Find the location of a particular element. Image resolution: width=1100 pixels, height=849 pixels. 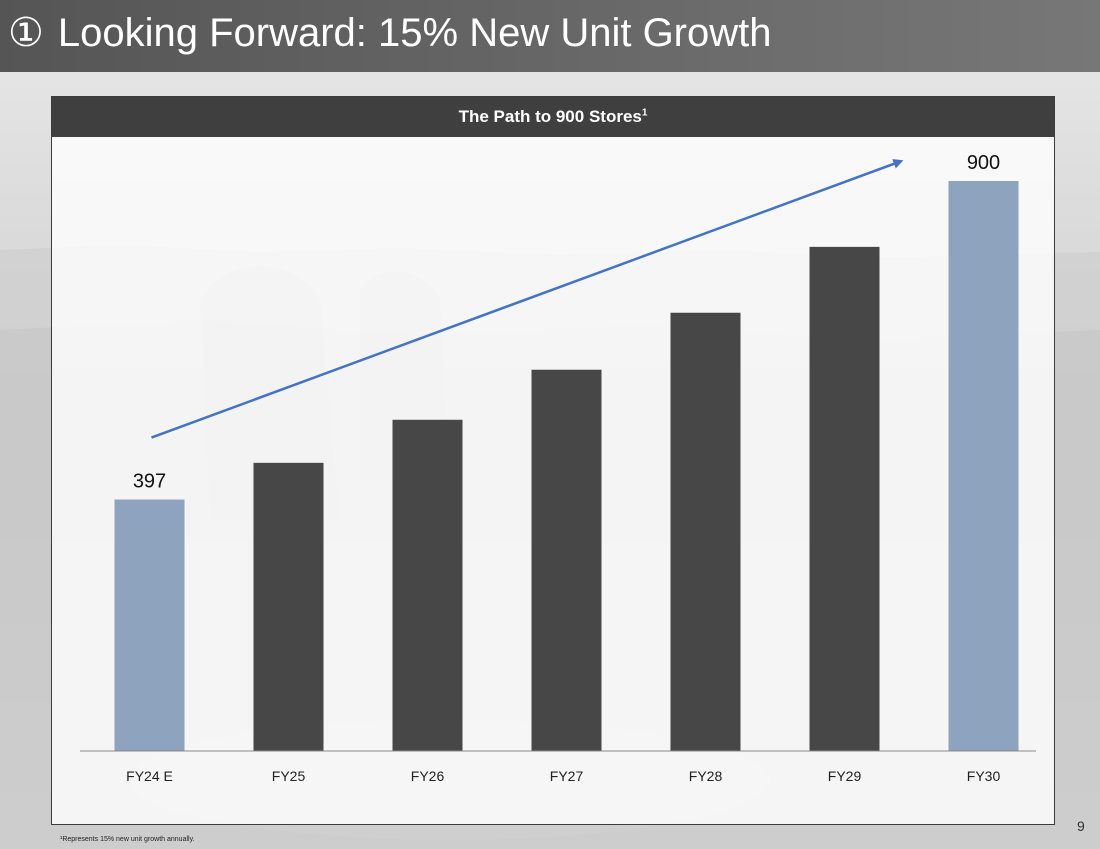

title-bar: ① Looking Forward: 15% New Unit Growth is located at coordinates (550, 36).